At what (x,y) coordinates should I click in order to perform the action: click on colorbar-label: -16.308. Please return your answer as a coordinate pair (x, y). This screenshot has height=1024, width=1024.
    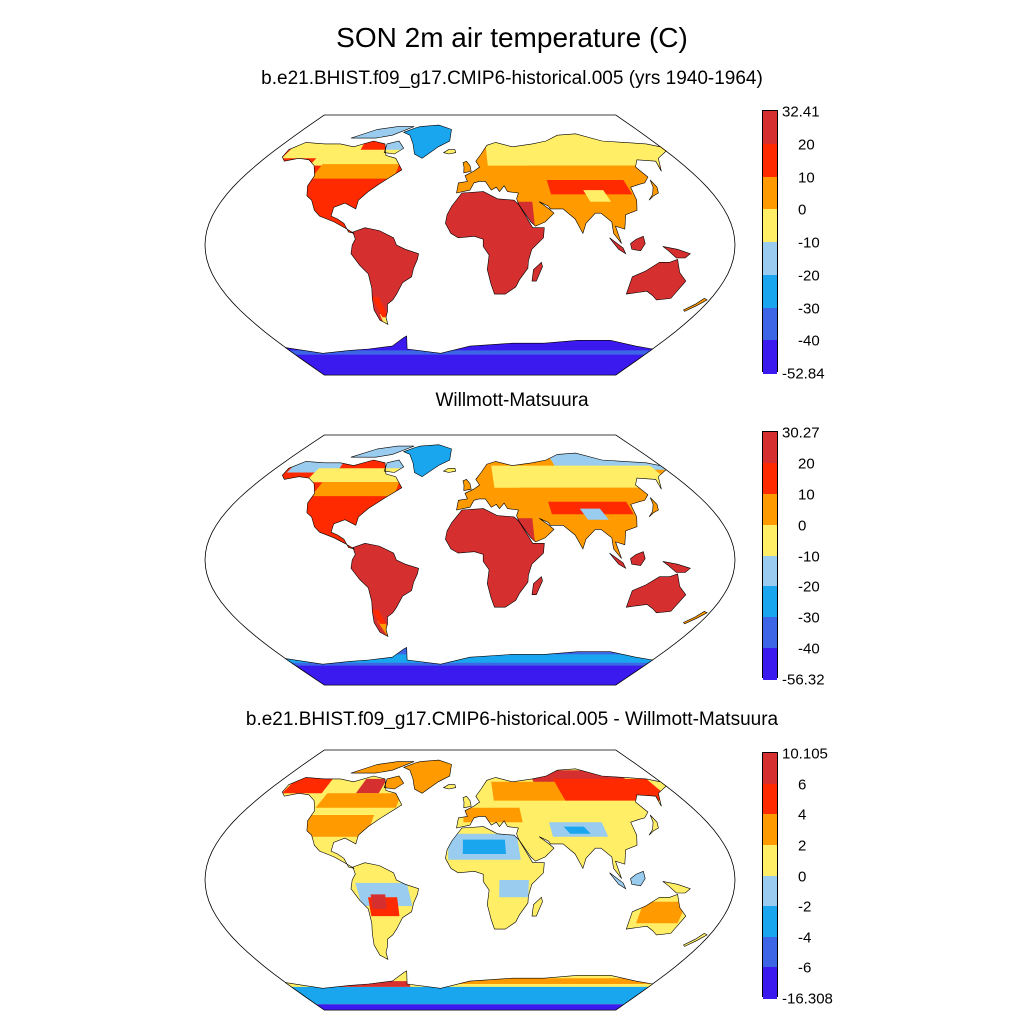
    Looking at the image, I should click on (807, 999).